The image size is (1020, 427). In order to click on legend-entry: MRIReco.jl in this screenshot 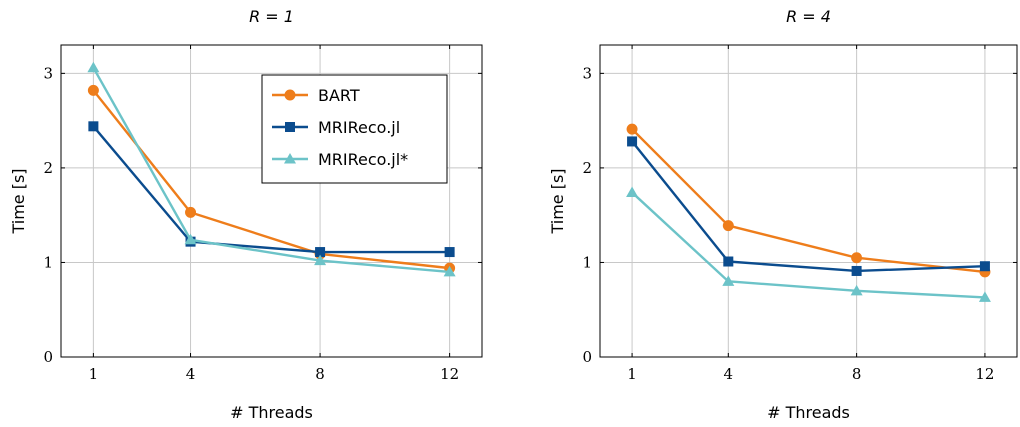, I will do `click(336, 127)`.